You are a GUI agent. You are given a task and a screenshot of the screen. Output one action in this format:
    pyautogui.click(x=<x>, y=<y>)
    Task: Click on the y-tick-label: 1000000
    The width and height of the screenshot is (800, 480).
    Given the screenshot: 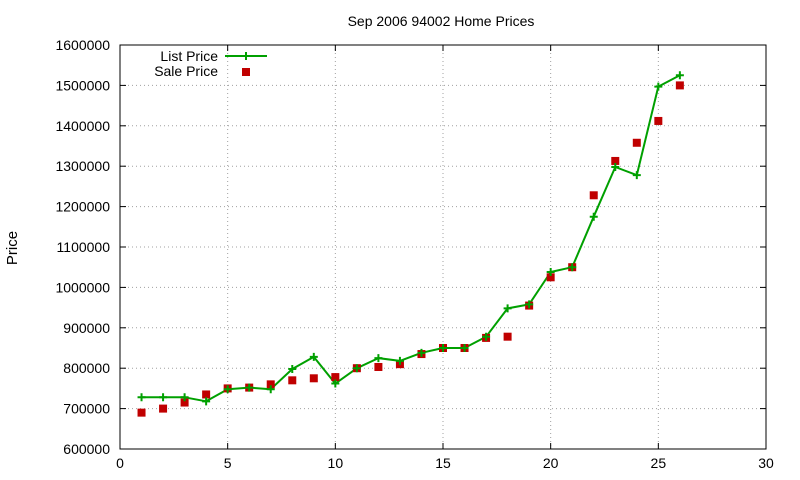 What is the action you would take?
    pyautogui.click(x=82, y=287)
    